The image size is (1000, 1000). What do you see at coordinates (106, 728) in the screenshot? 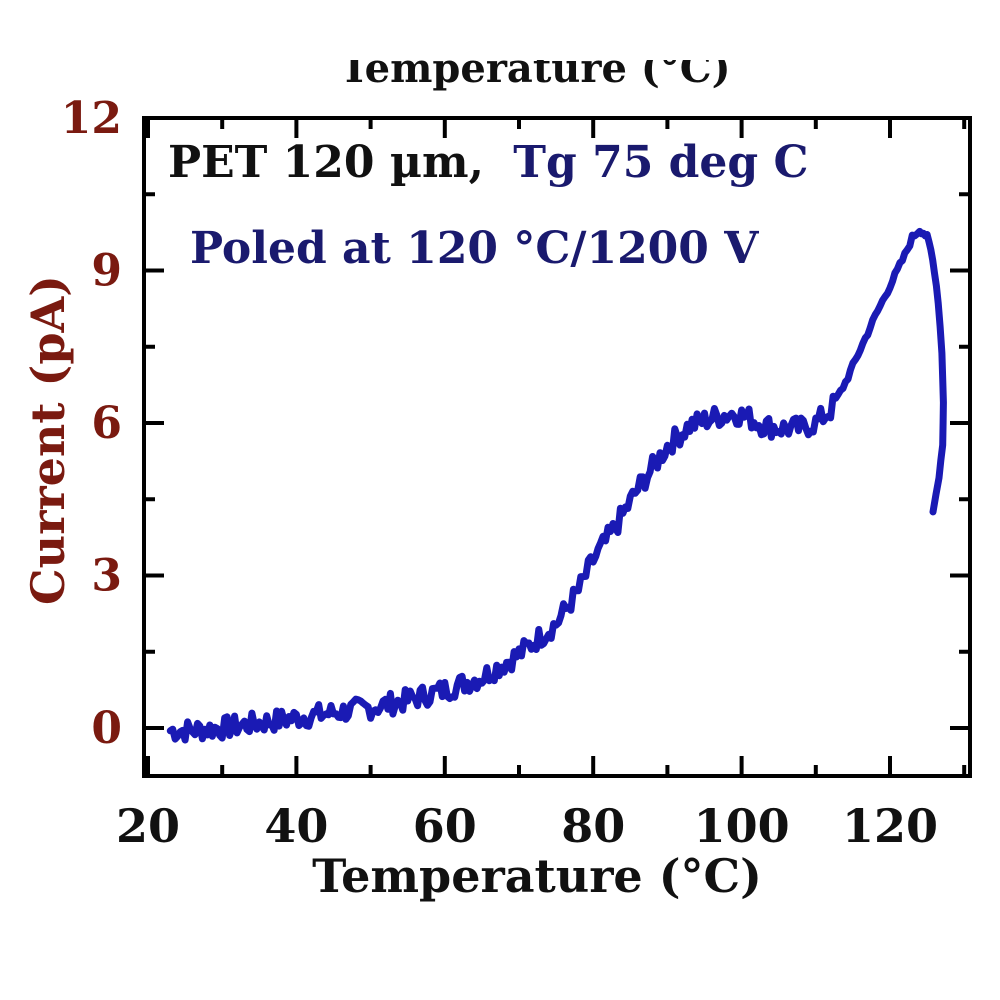
I see `y-tick-label: 0` at bounding box center [106, 728].